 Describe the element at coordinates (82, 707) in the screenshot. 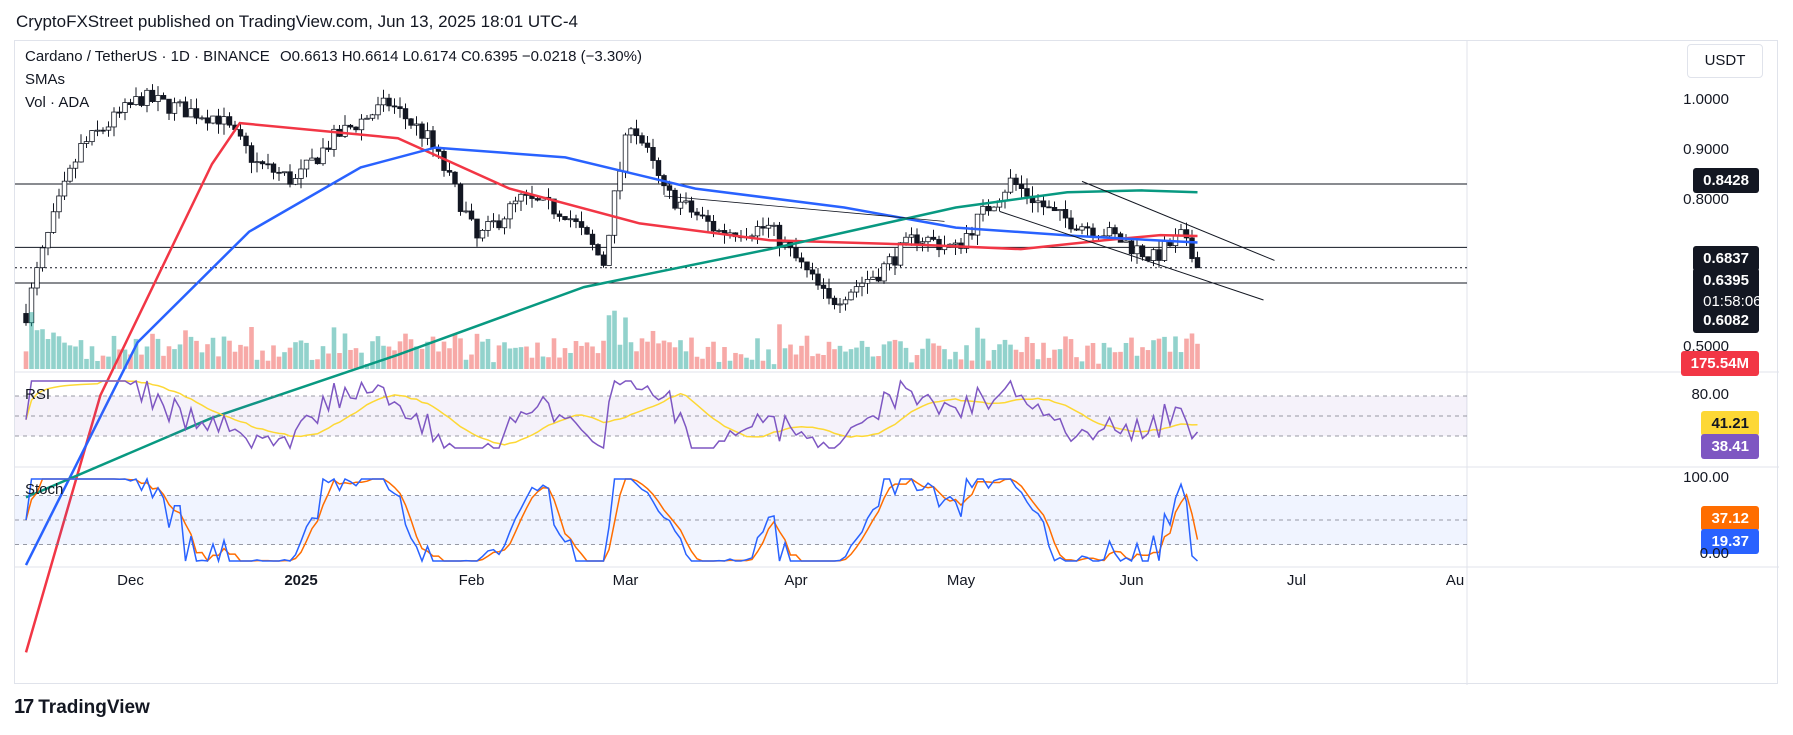

I see `tradingview-logo: 17 TradingView` at that location.